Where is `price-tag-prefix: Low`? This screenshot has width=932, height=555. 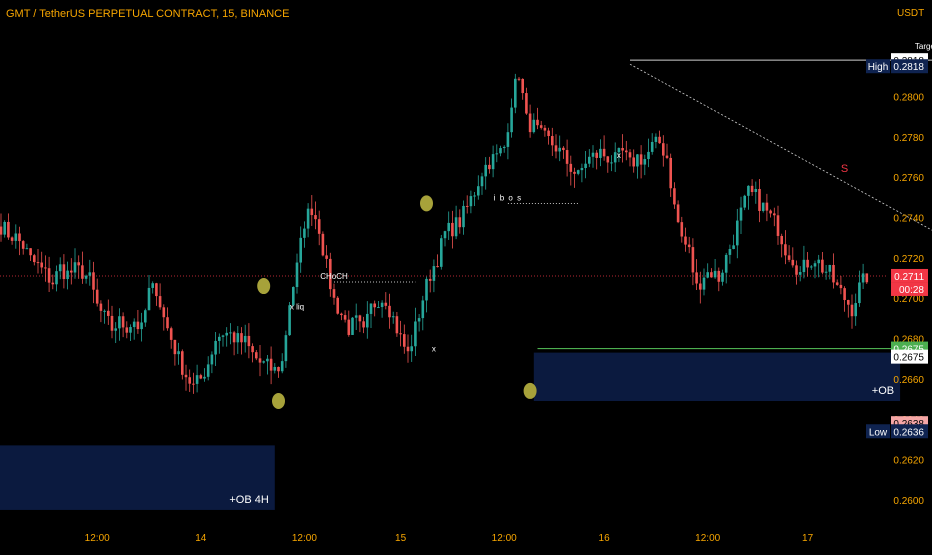 price-tag-prefix: Low is located at coordinates (878, 432).